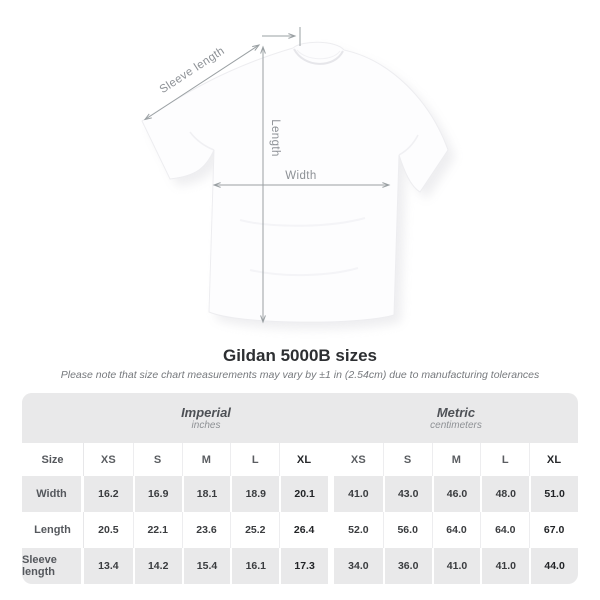  Describe the element at coordinates (358, 566) in the screenshot. I see `cell: 34.0` at that location.